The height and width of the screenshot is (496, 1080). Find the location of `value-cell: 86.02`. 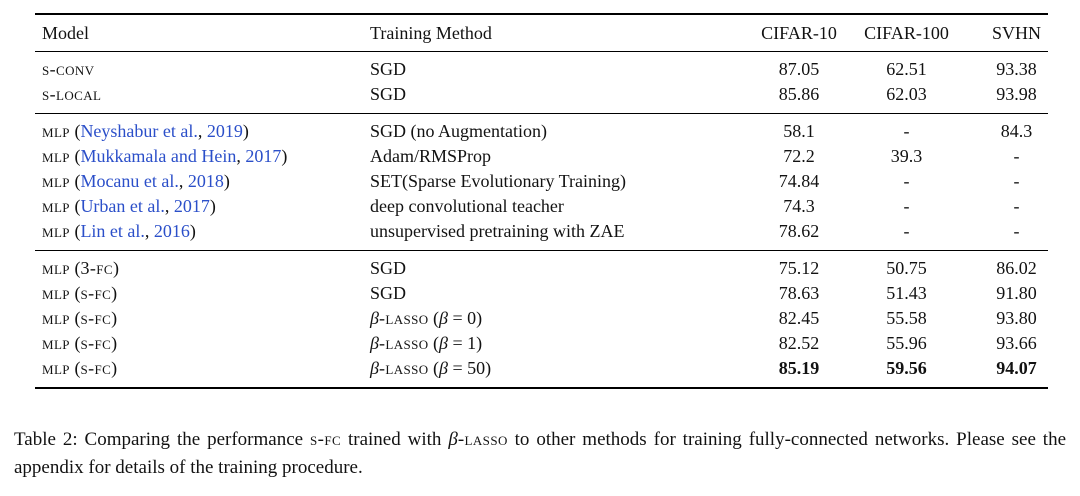

value-cell: 86.02 is located at coordinates (1016, 268).